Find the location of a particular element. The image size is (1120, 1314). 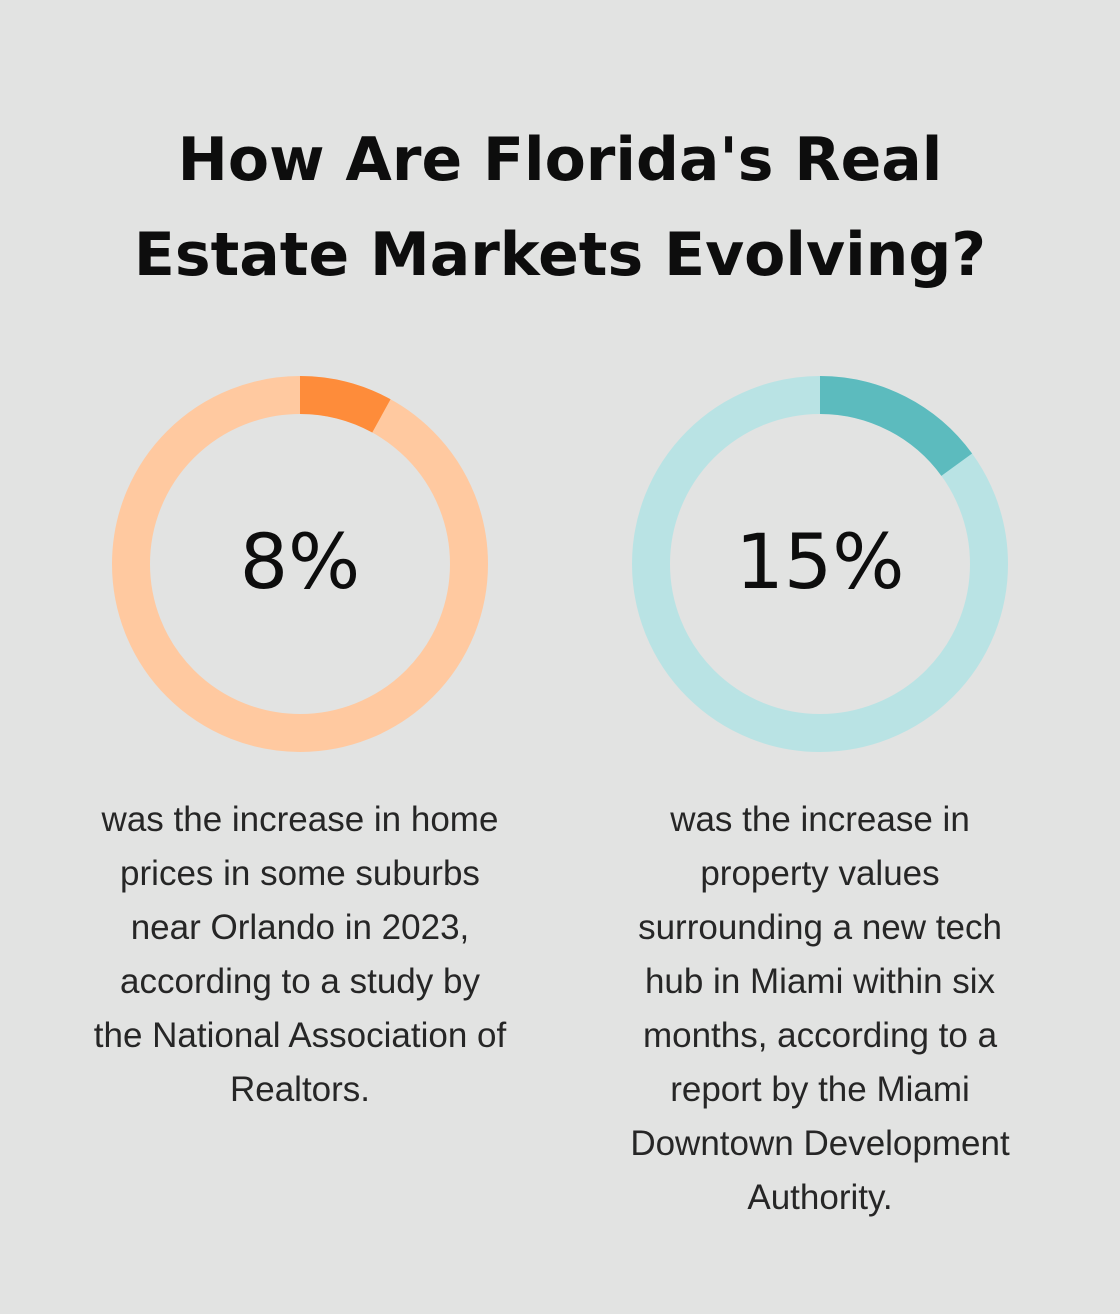

caption-line: surrounding a new tech is located at coordinates (820, 927).